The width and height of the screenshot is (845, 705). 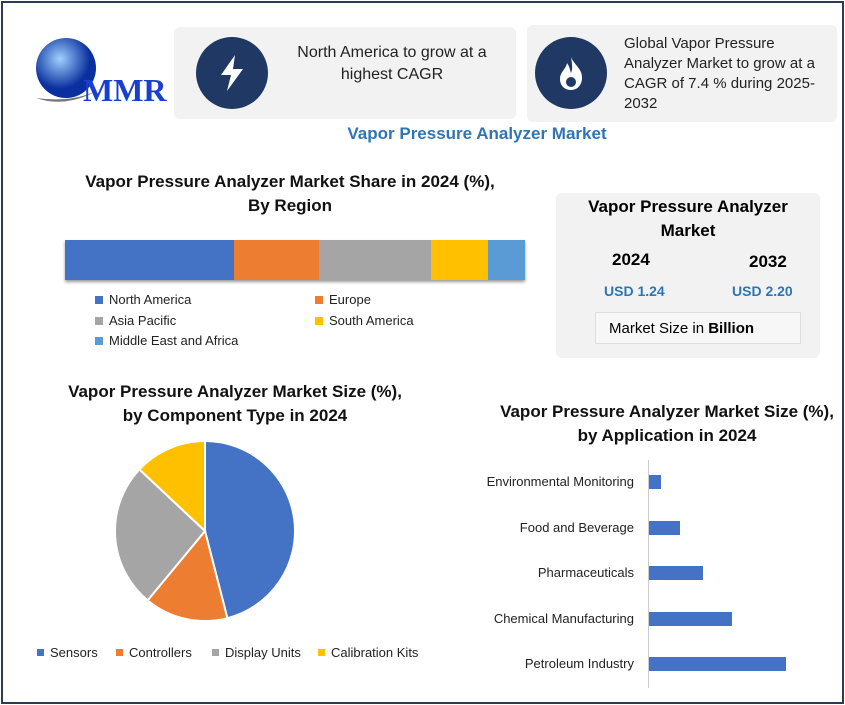 What do you see at coordinates (762, 291) in the screenshot?
I see `value-2032: USD 2.20` at bounding box center [762, 291].